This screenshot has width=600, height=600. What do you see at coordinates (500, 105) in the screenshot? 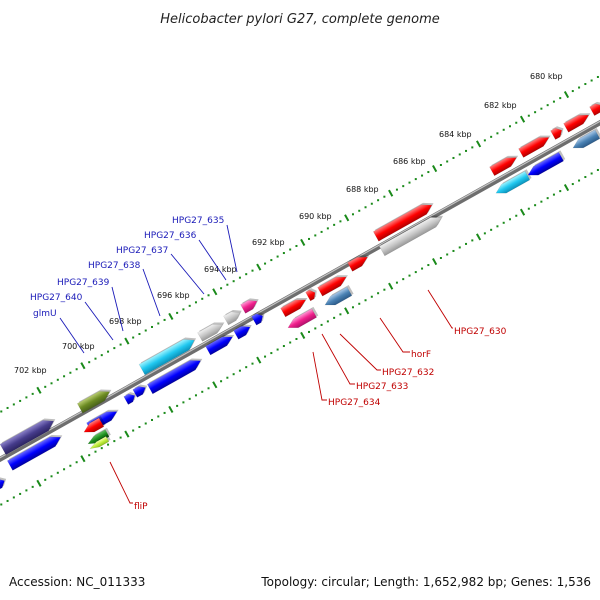
I see `tick-label-682: 682 kbp` at bounding box center [500, 105].